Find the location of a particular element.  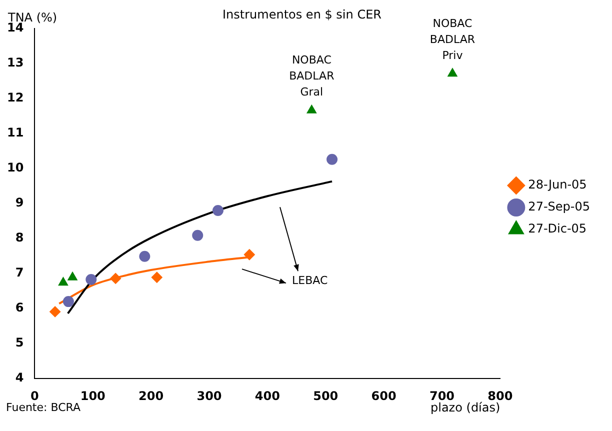

annotation: NOBAC BADLAR Gral is located at coordinates (312, 76).